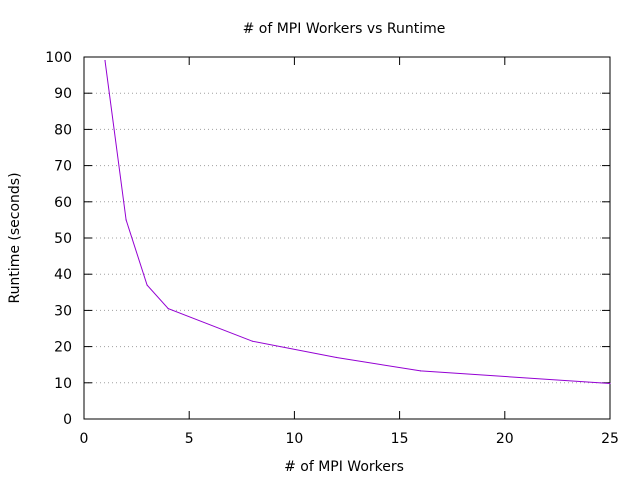  I want to click on x-tick-label: 10, so click(294, 439).